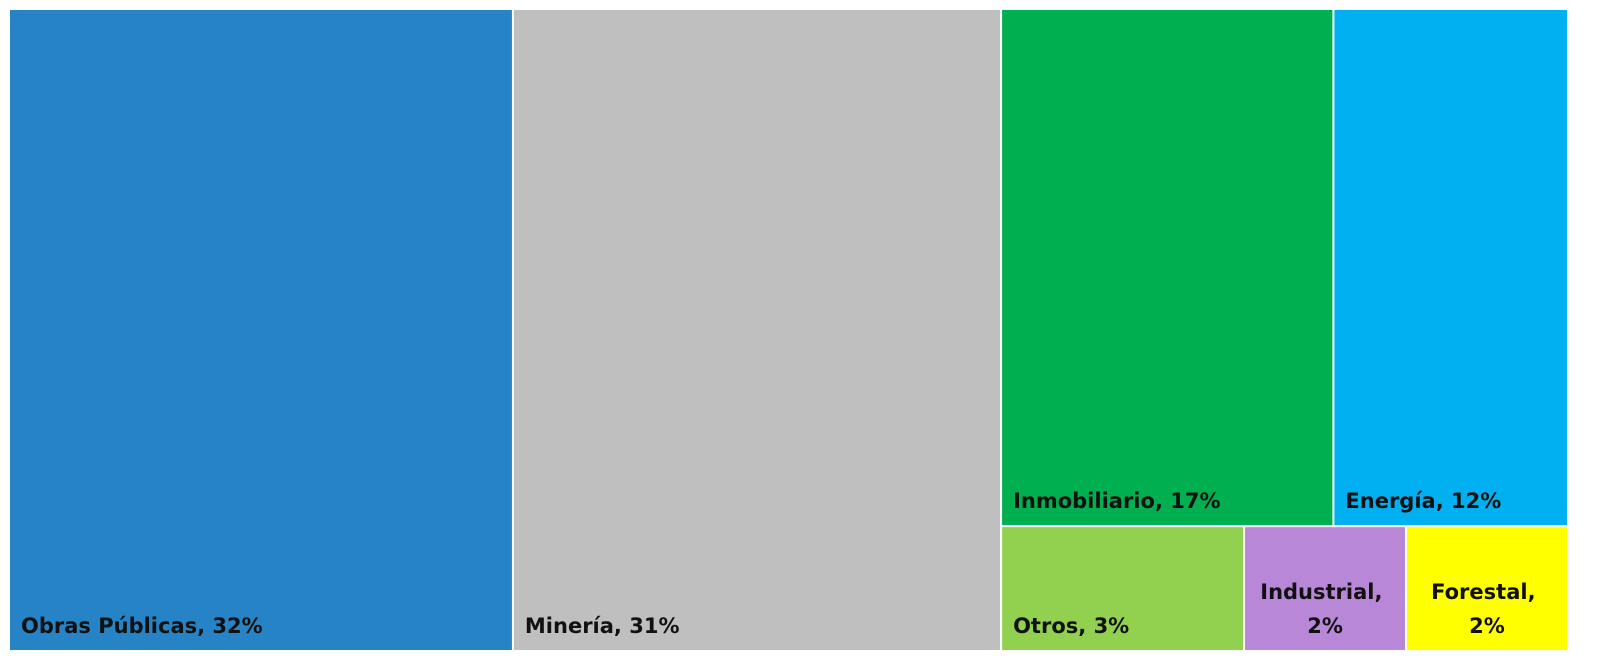 The width and height of the screenshot is (1599, 664). What do you see at coordinates (1479, 592) in the screenshot?
I see `tile-category: Forestal` at bounding box center [1479, 592].